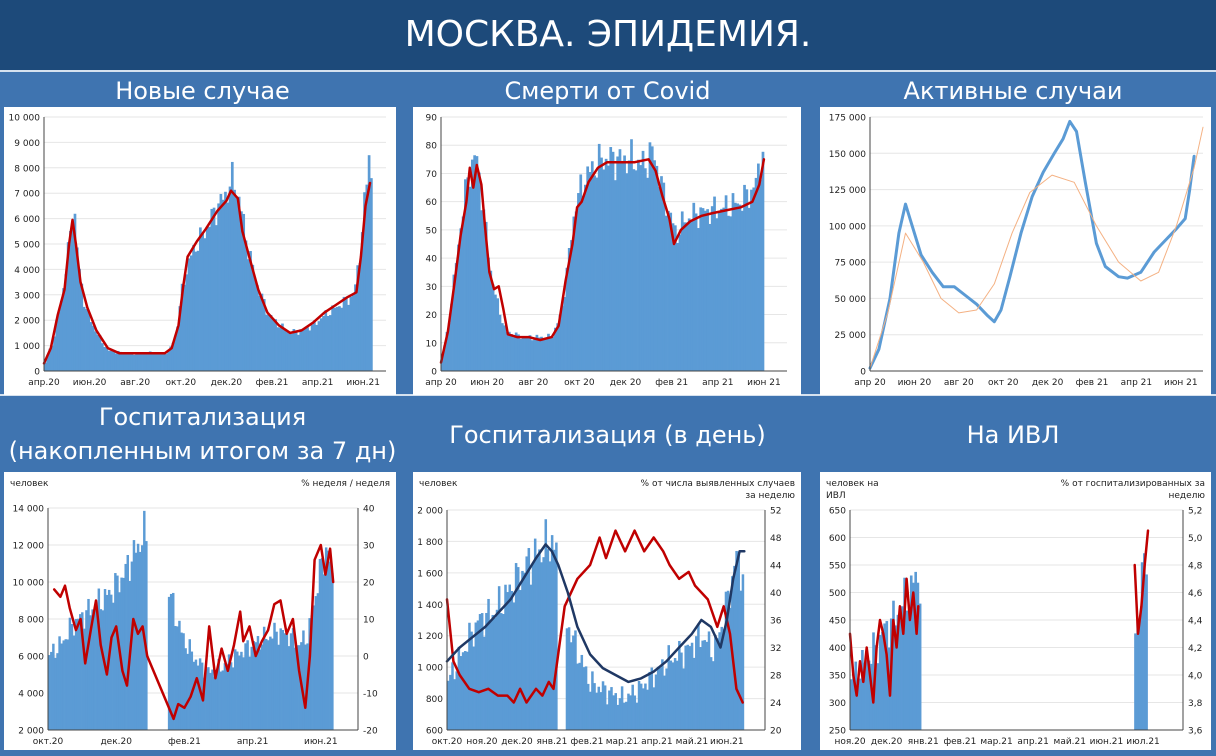 The height and width of the screenshot is (756, 1216). Describe the element at coordinates (432, 119) in the screenshot. I see `y-tick-label: 90` at that location.